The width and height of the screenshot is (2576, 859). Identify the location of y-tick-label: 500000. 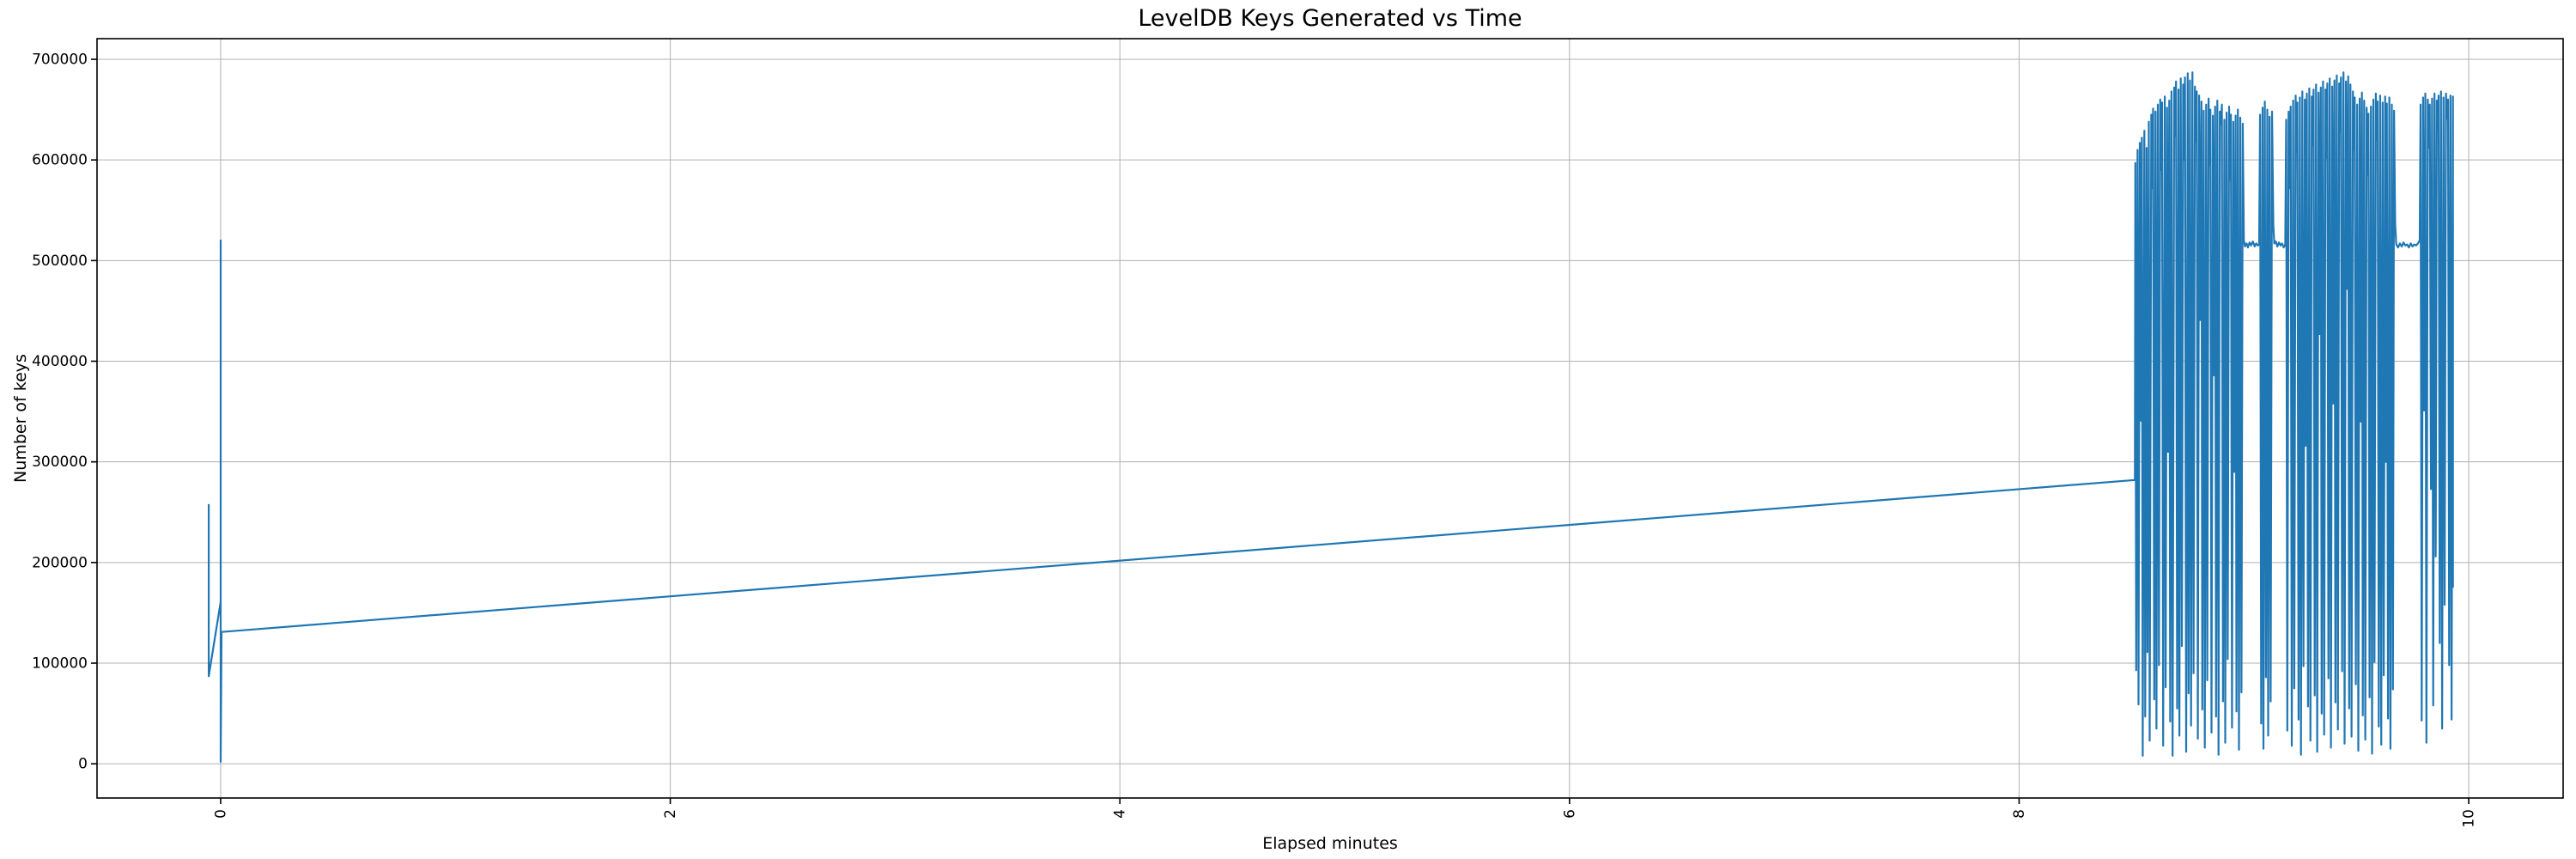
(60, 262).